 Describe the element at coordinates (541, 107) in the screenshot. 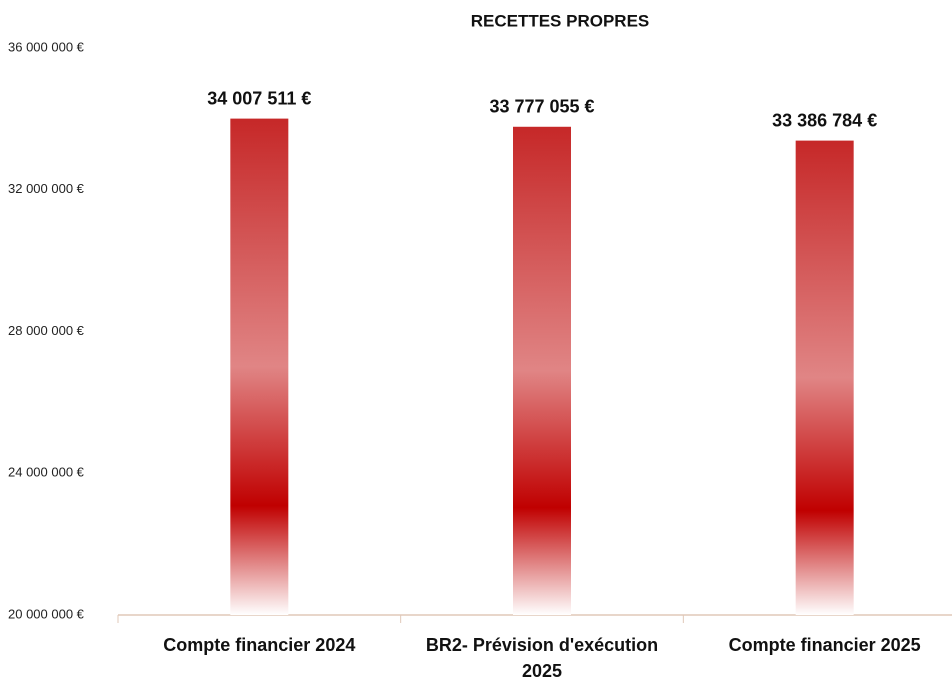

I see `value-label: 33 777 055 €` at that location.